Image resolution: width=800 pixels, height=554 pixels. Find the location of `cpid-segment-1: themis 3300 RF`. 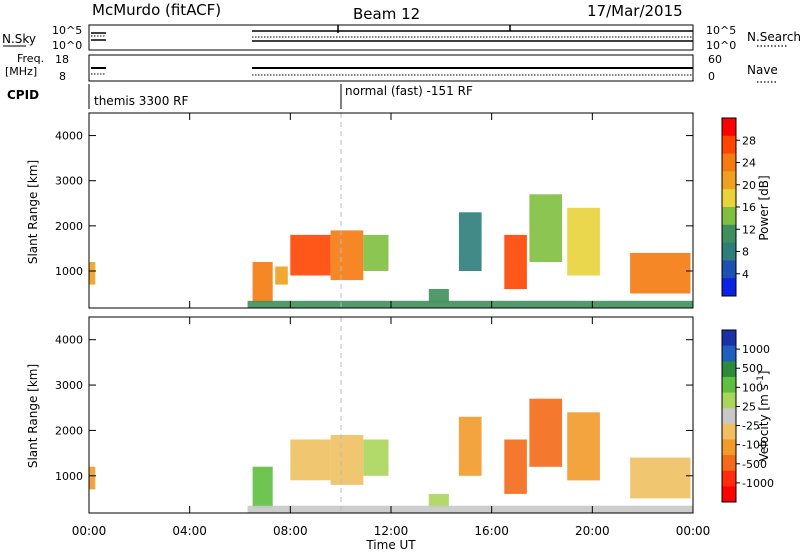

cpid-segment-1: themis 3300 RF is located at coordinates (141, 101).